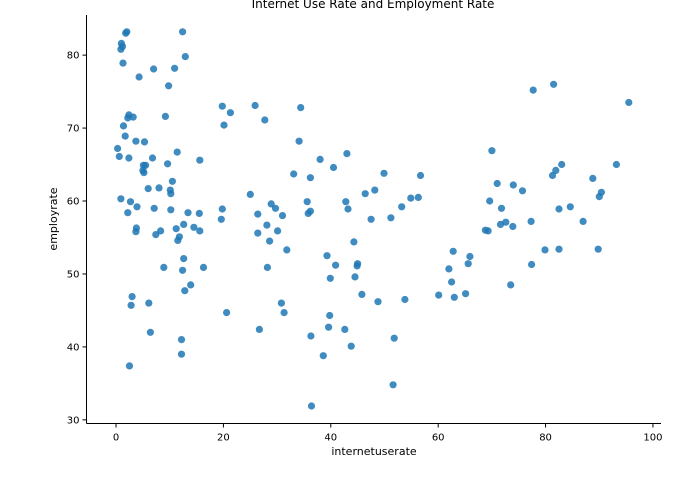  I want to click on y-tick-label: 60, so click(73, 202).